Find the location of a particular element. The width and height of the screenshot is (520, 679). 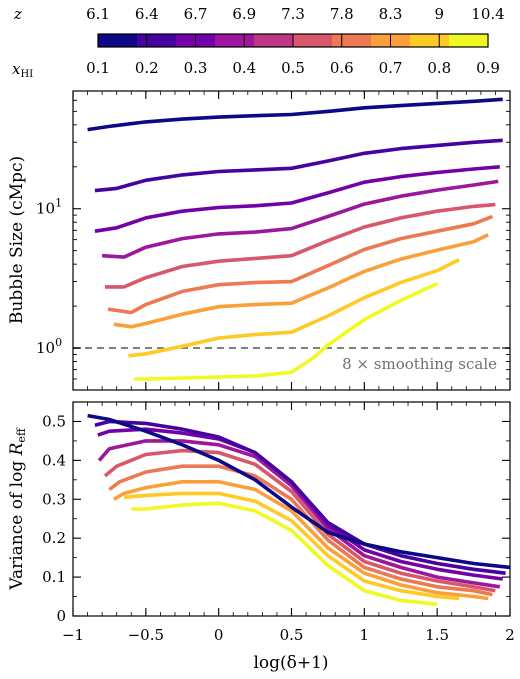

colorbar-xhi-tick-label: 0.3 is located at coordinates (196, 68).